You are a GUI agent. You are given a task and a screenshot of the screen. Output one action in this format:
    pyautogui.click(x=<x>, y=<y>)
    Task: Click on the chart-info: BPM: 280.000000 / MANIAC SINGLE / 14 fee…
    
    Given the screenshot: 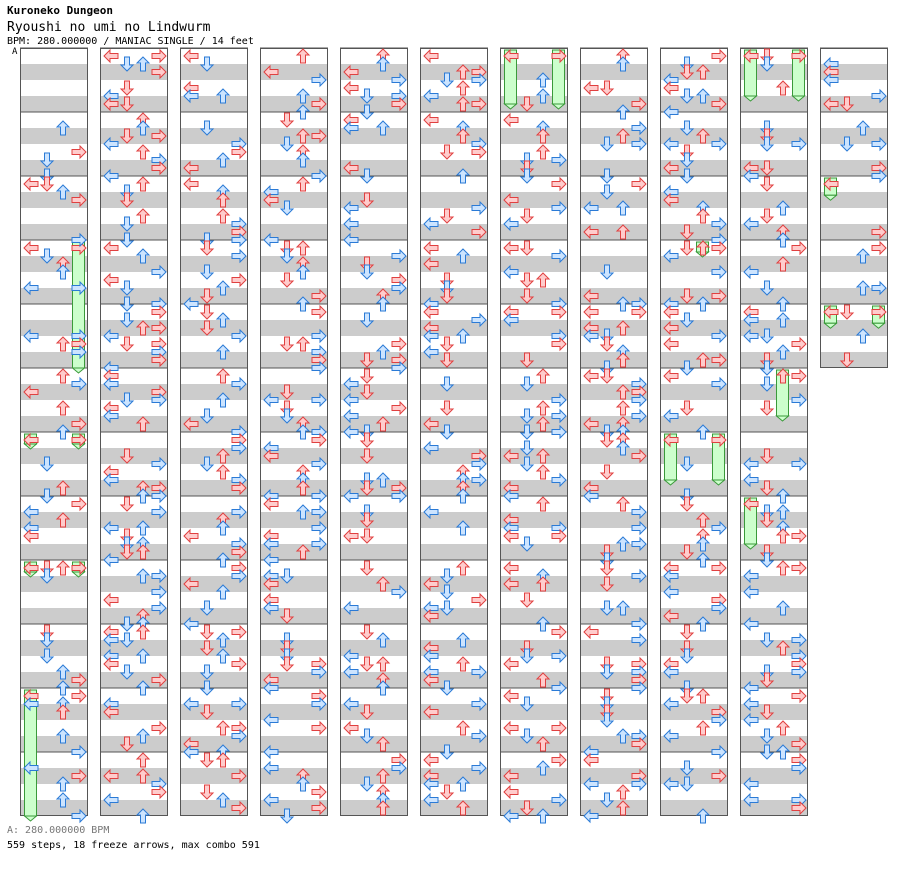 What is the action you would take?
    pyautogui.click(x=130, y=41)
    